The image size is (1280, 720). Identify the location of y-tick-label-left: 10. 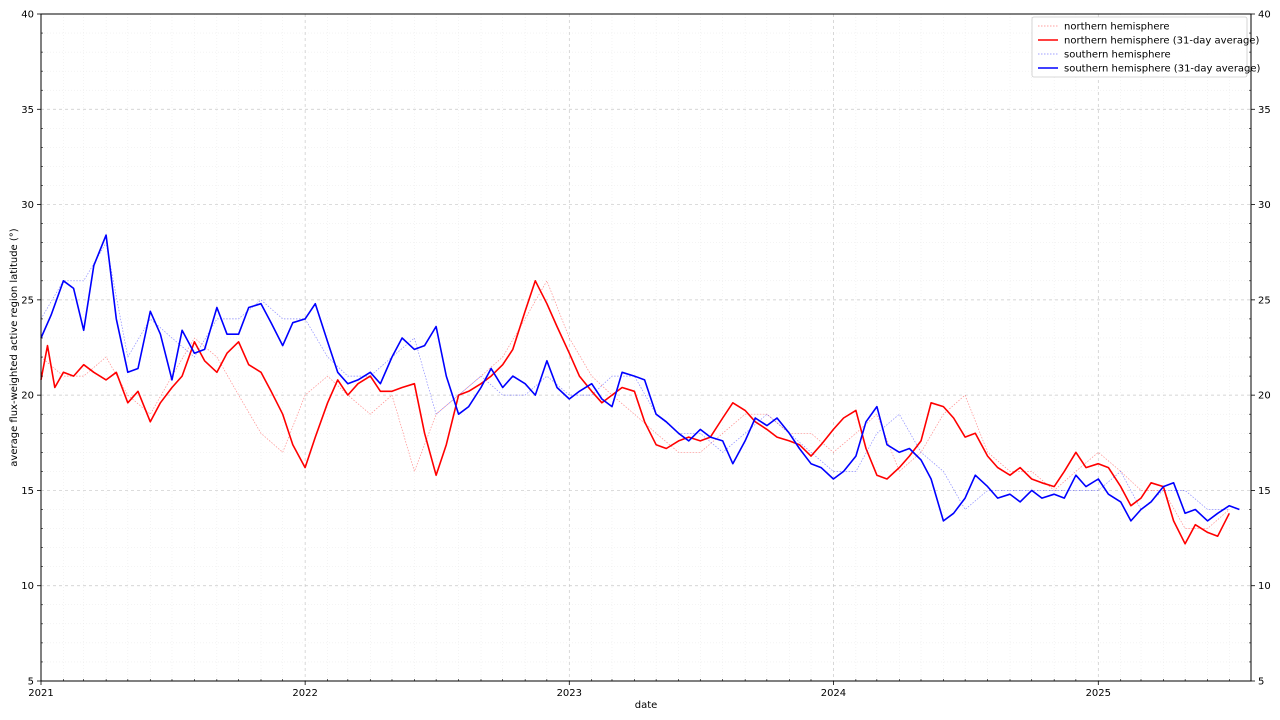
(27, 586).